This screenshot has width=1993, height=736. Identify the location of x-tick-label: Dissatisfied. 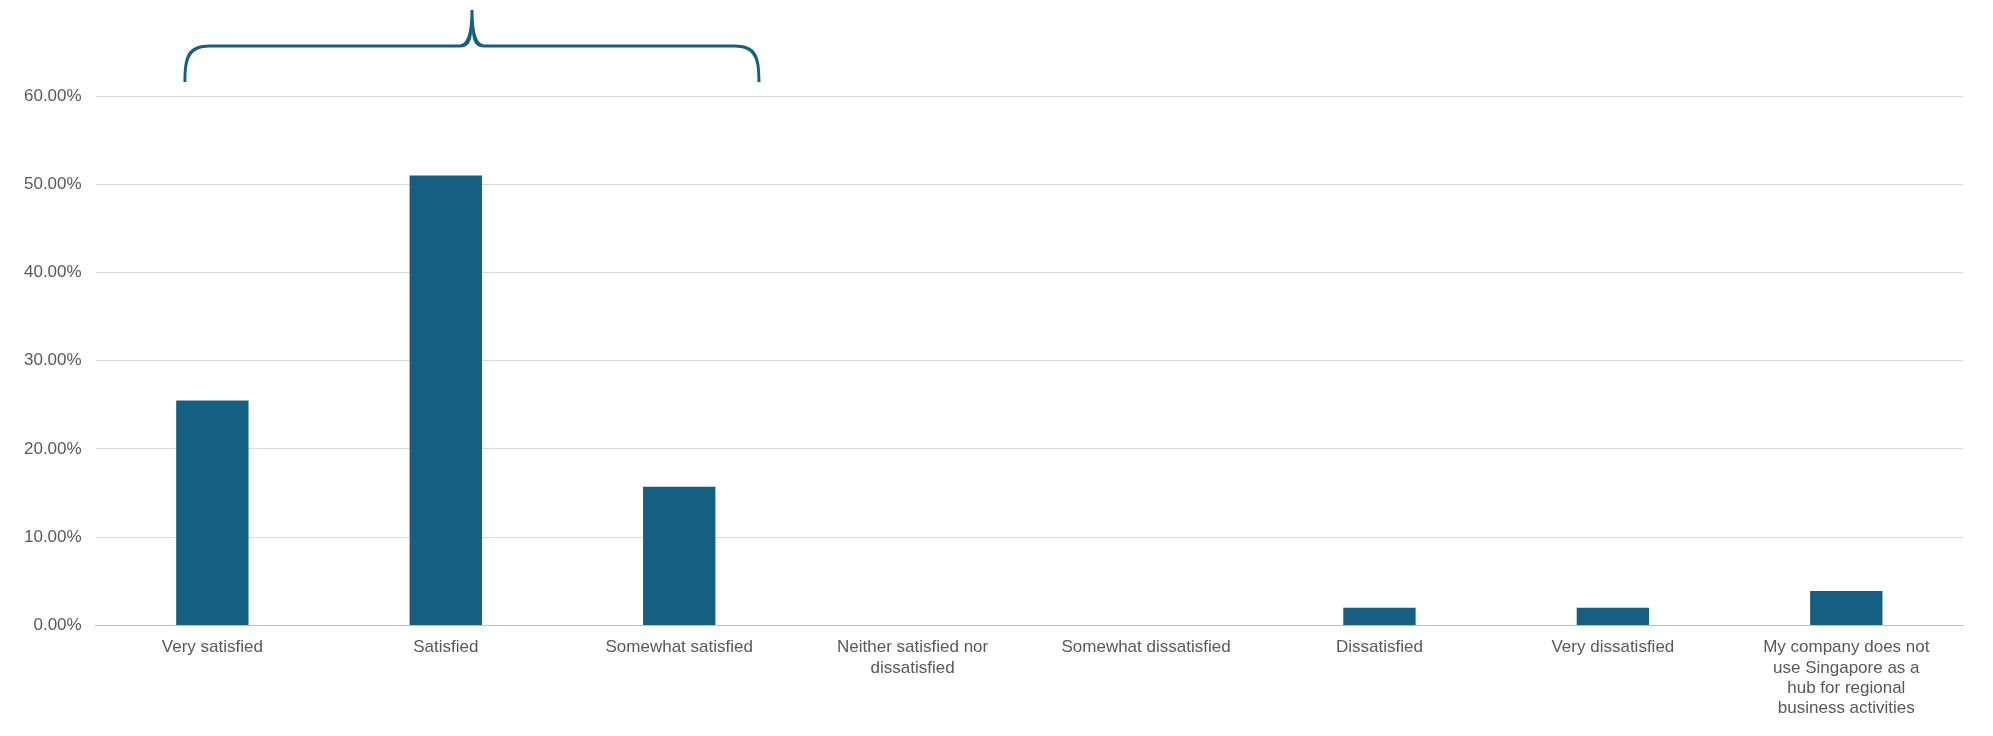
(1379, 647).